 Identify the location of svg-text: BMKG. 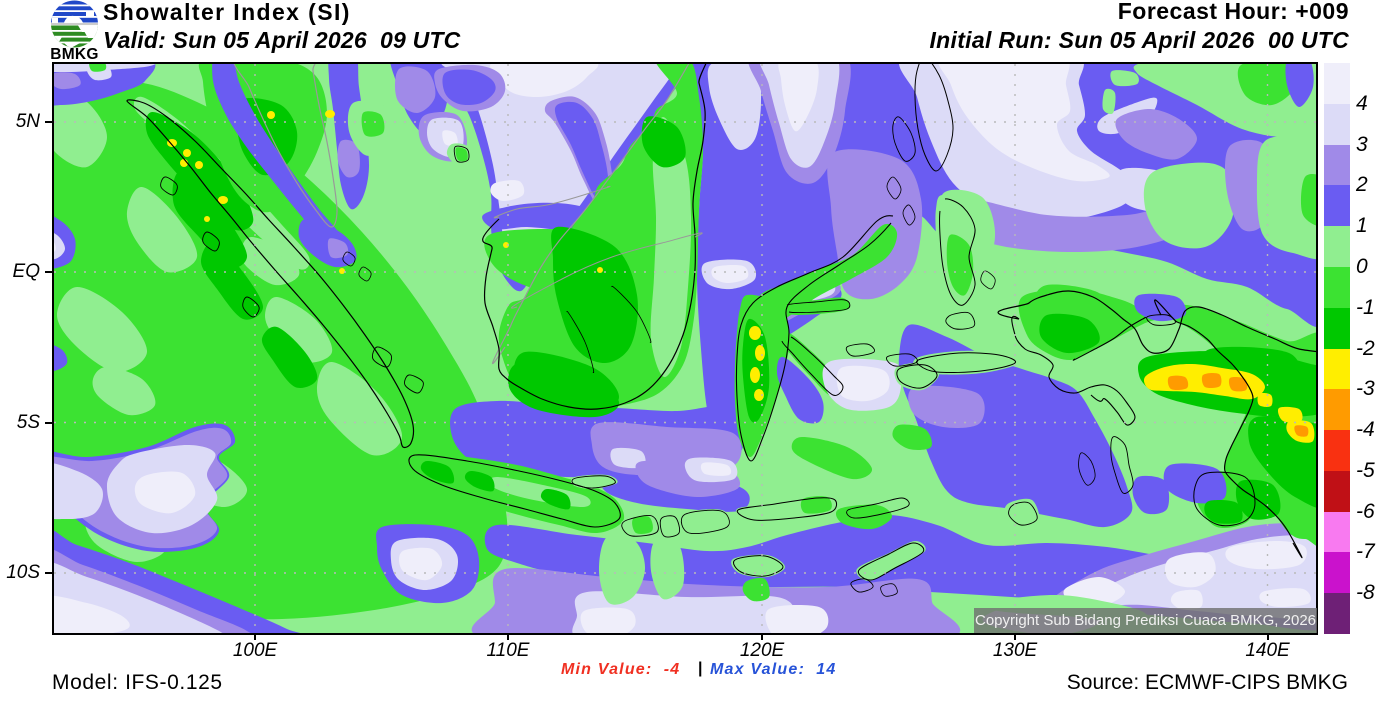
(74, 54).